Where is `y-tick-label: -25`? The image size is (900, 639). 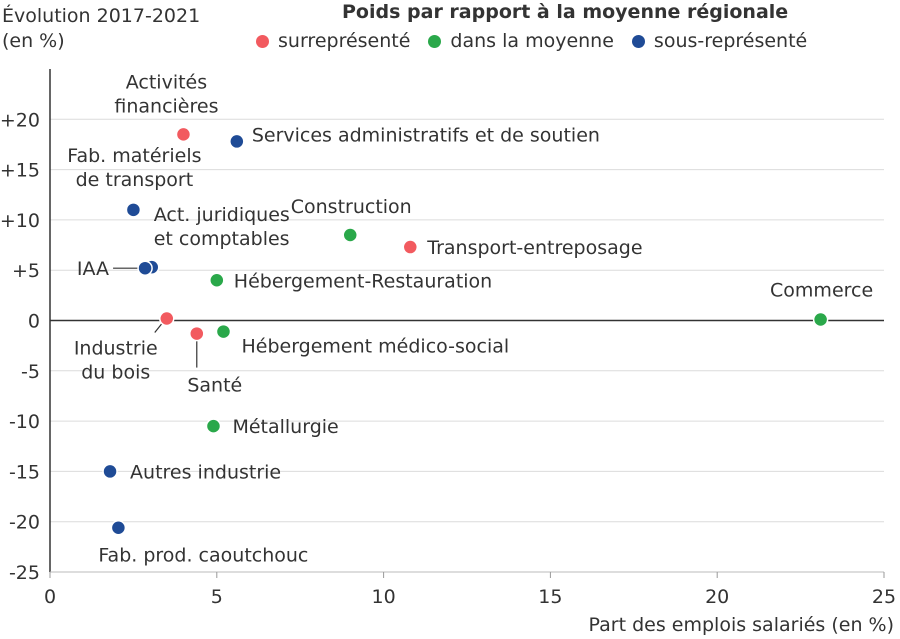
y-tick-label: -25 is located at coordinates (24, 573).